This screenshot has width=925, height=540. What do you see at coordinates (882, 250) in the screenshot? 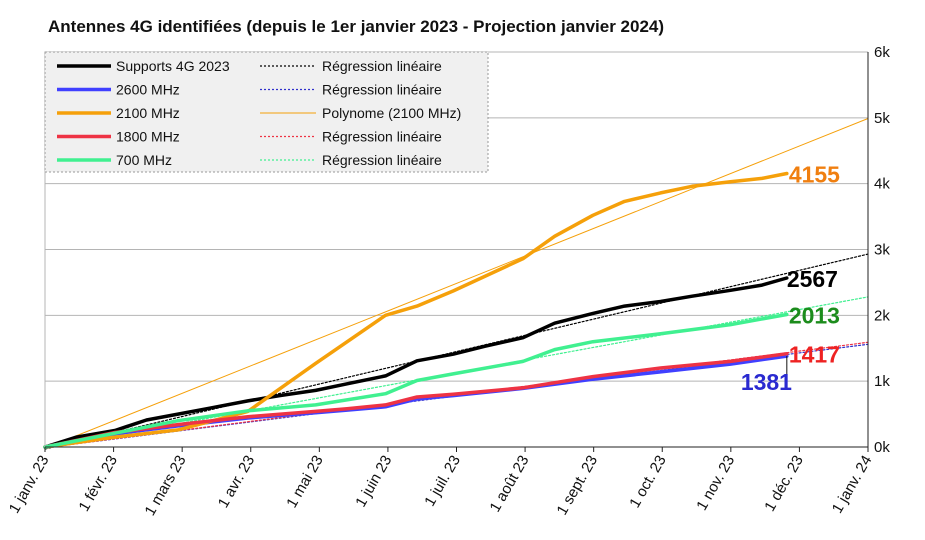
I see `y-tick-label: 3k` at bounding box center [882, 250].